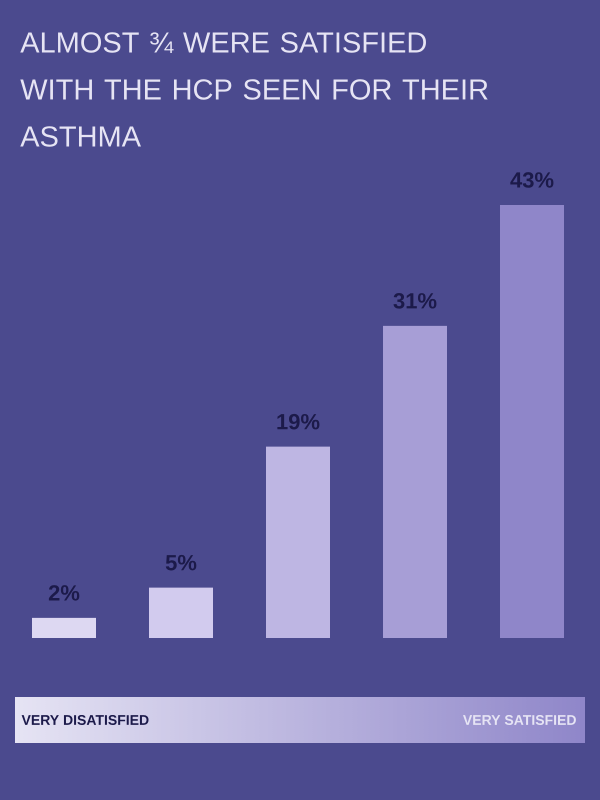  Describe the element at coordinates (519, 720) in the screenshot. I see `text: VERY SATISFIED` at that location.